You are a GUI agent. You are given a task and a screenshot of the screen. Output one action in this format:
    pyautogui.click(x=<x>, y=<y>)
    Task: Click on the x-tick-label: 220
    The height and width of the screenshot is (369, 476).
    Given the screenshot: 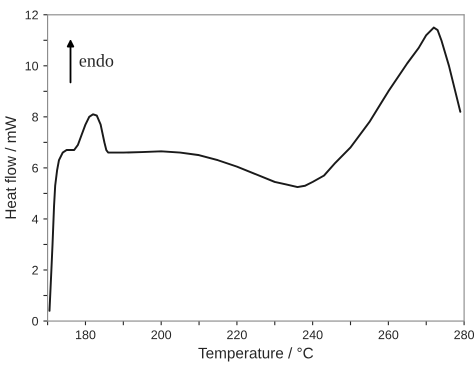 What is the action you would take?
    pyautogui.click(x=237, y=335)
    